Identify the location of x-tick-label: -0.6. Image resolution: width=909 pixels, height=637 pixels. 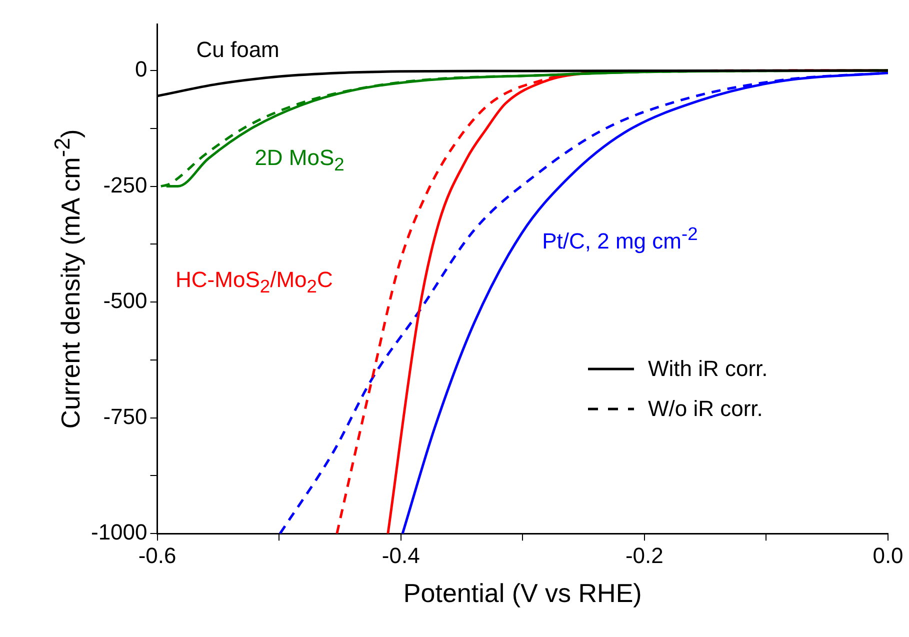
(157, 555).